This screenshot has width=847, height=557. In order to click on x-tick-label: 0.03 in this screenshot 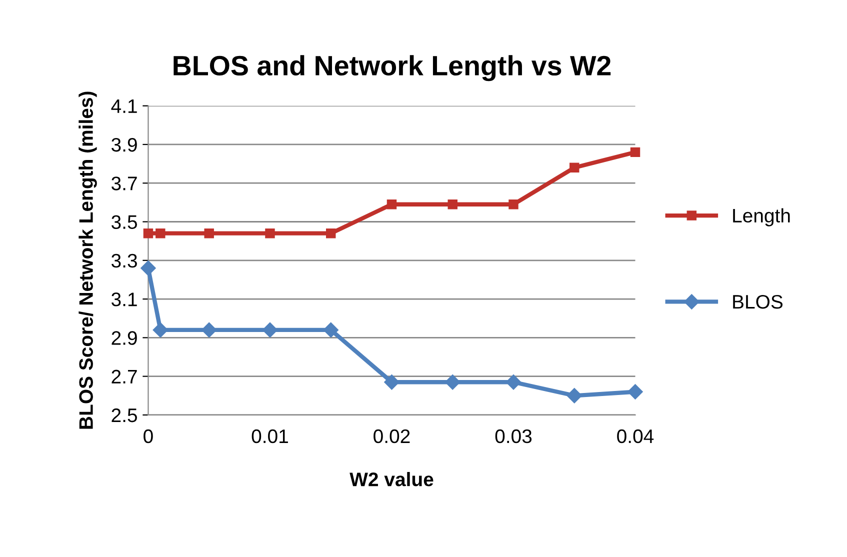, I will do `click(513, 436)`.